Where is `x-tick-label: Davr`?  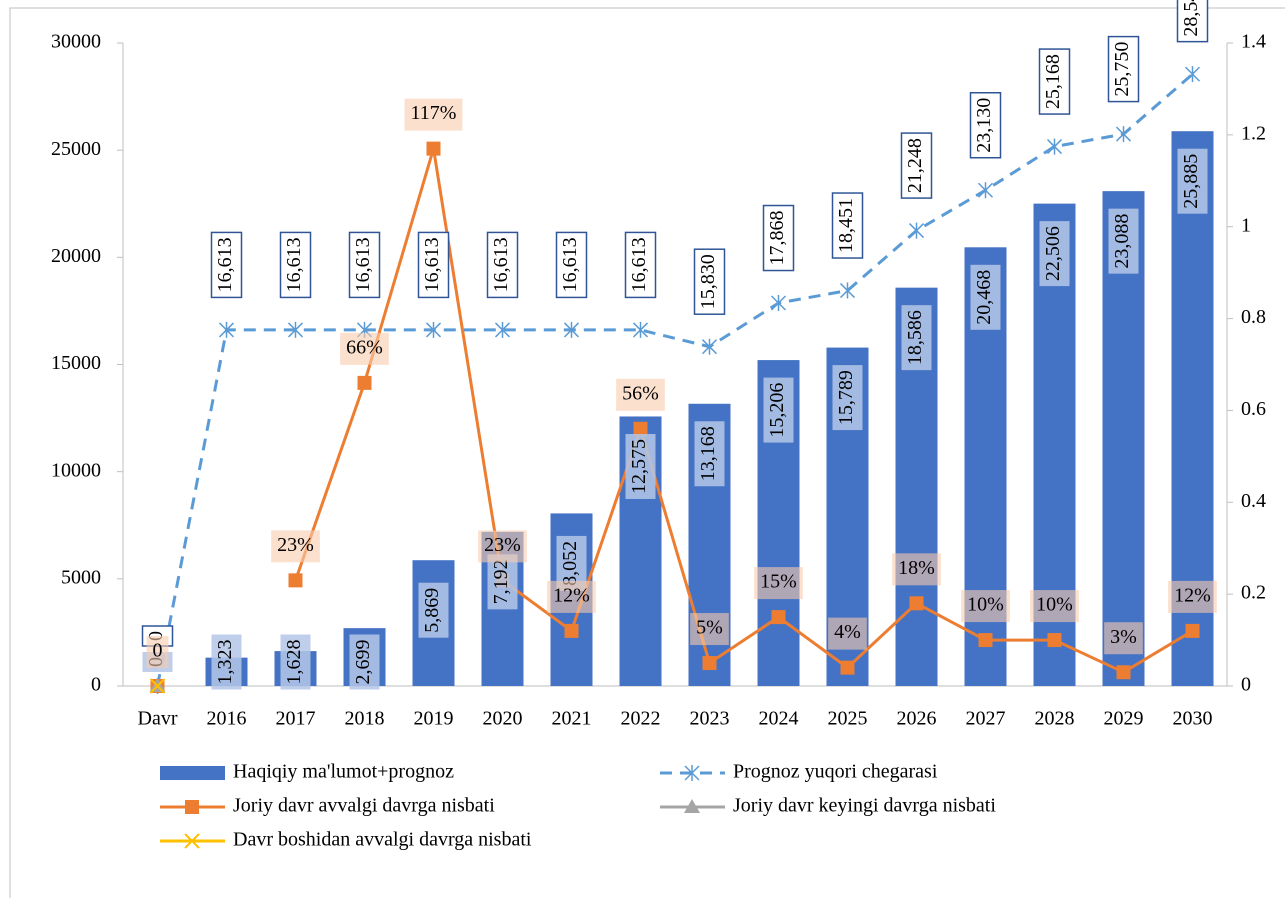
x-tick-label: Davr is located at coordinates (158, 719).